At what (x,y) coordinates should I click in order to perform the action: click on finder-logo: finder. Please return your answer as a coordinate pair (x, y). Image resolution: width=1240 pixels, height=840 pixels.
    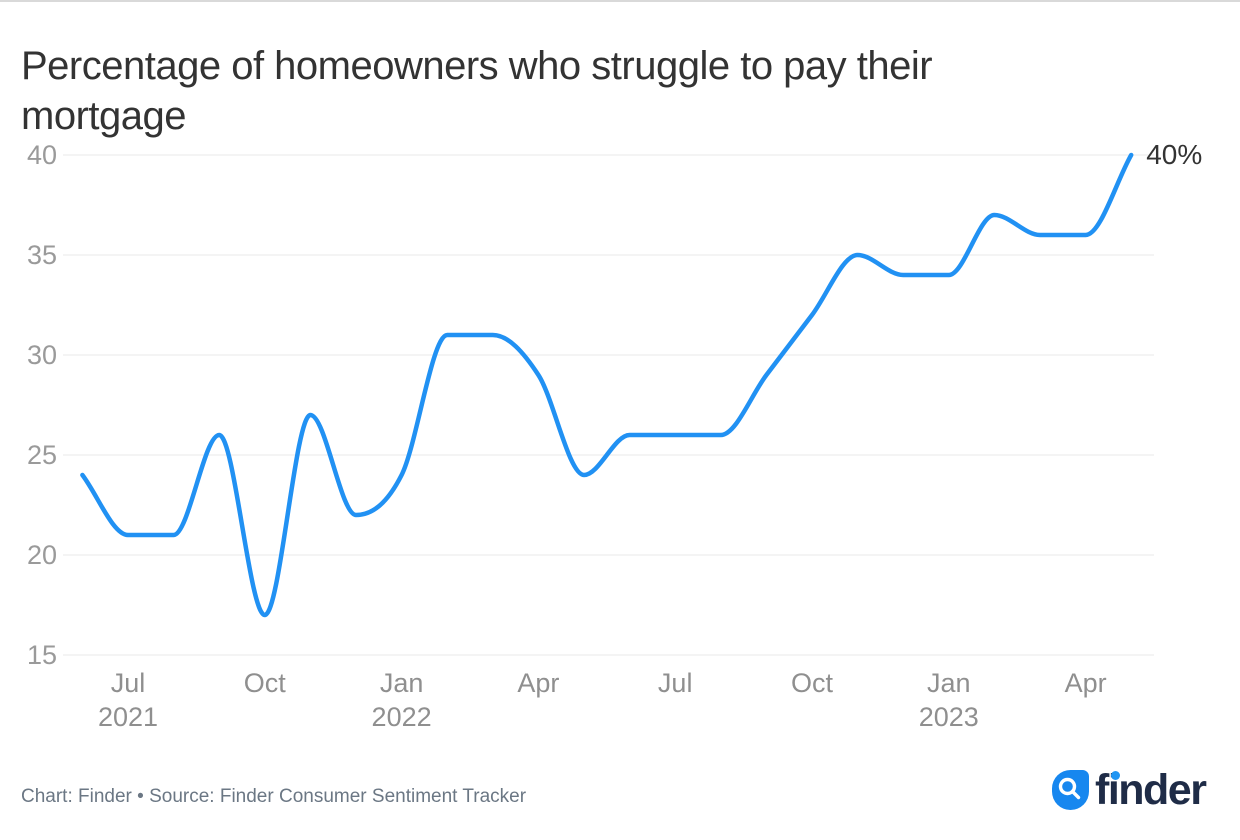
    Looking at the image, I should click on (1129, 790).